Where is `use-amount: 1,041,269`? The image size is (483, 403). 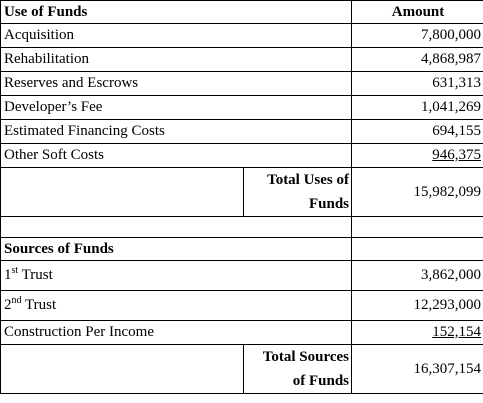 use-amount: 1,041,269 is located at coordinates (417, 107).